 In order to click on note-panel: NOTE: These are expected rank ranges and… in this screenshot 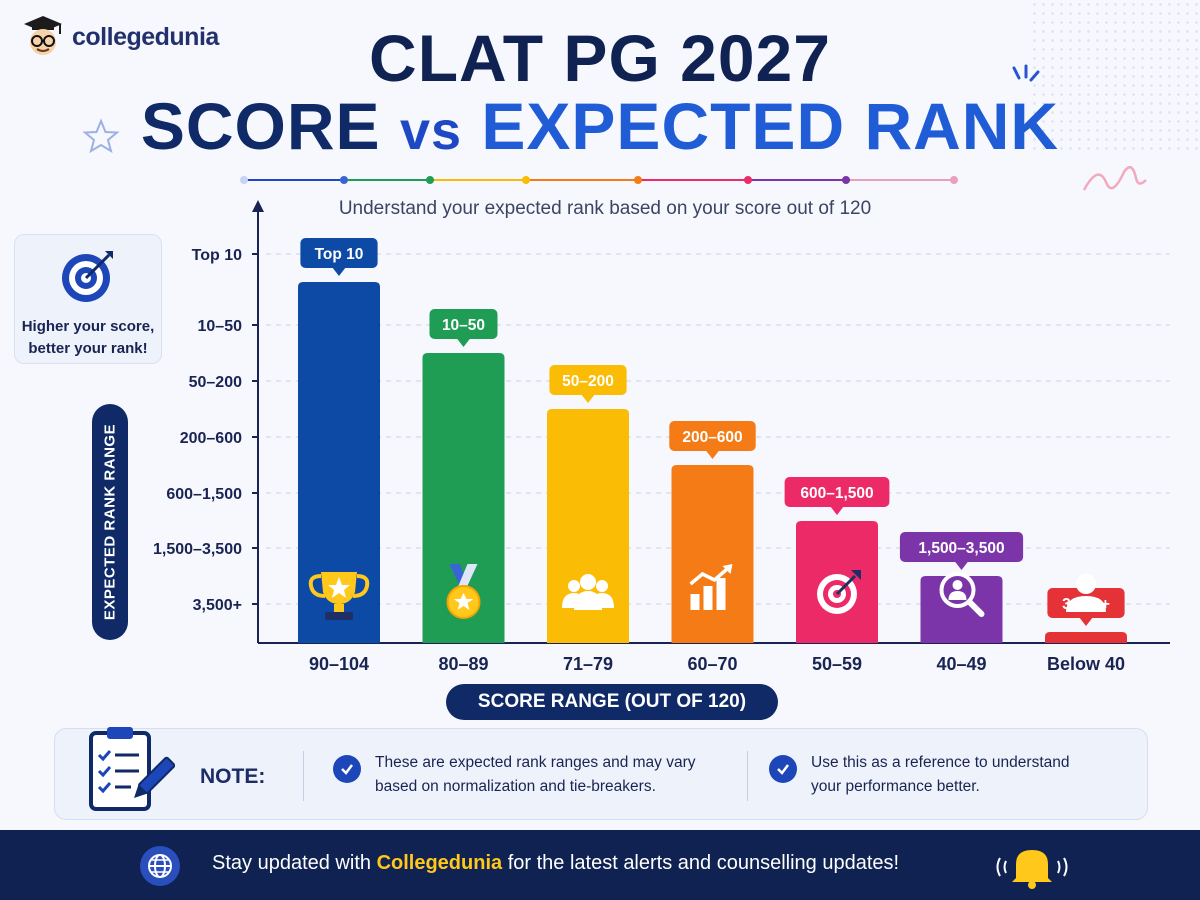, I will do `click(601, 773)`.